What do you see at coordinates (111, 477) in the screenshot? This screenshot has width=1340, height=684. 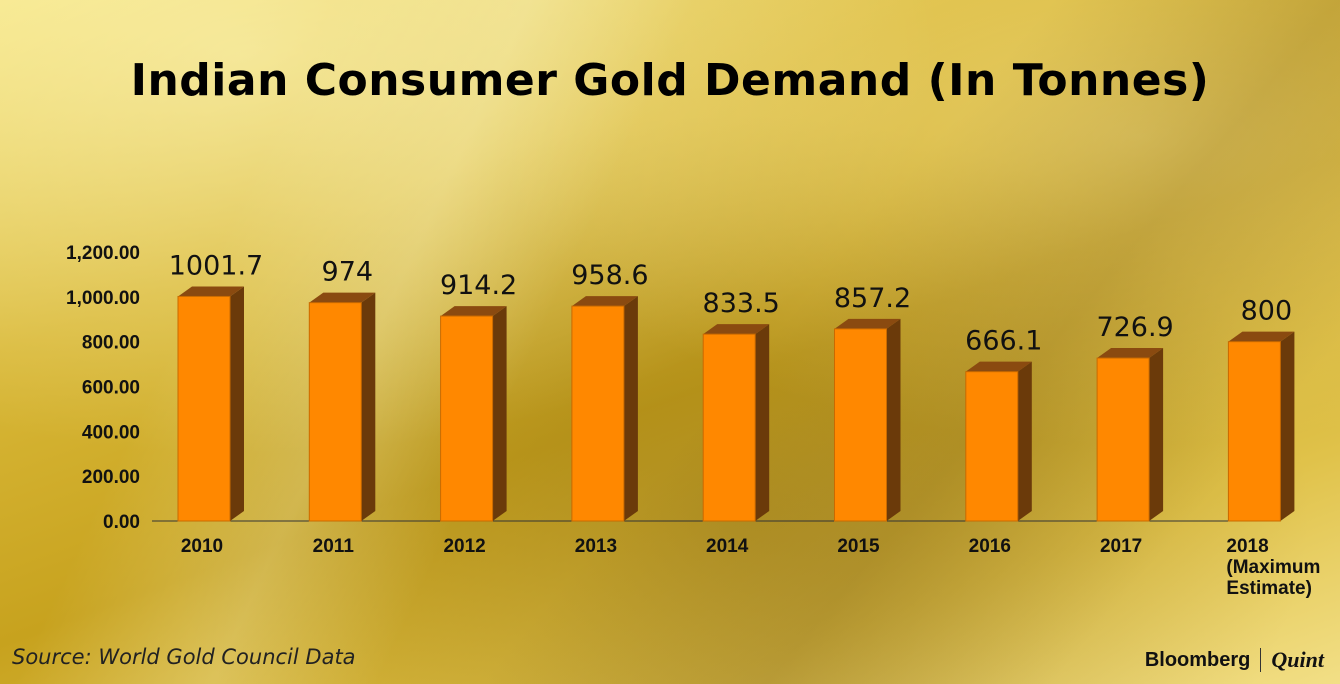 I see `y-tick-label: 200.00` at bounding box center [111, 477].